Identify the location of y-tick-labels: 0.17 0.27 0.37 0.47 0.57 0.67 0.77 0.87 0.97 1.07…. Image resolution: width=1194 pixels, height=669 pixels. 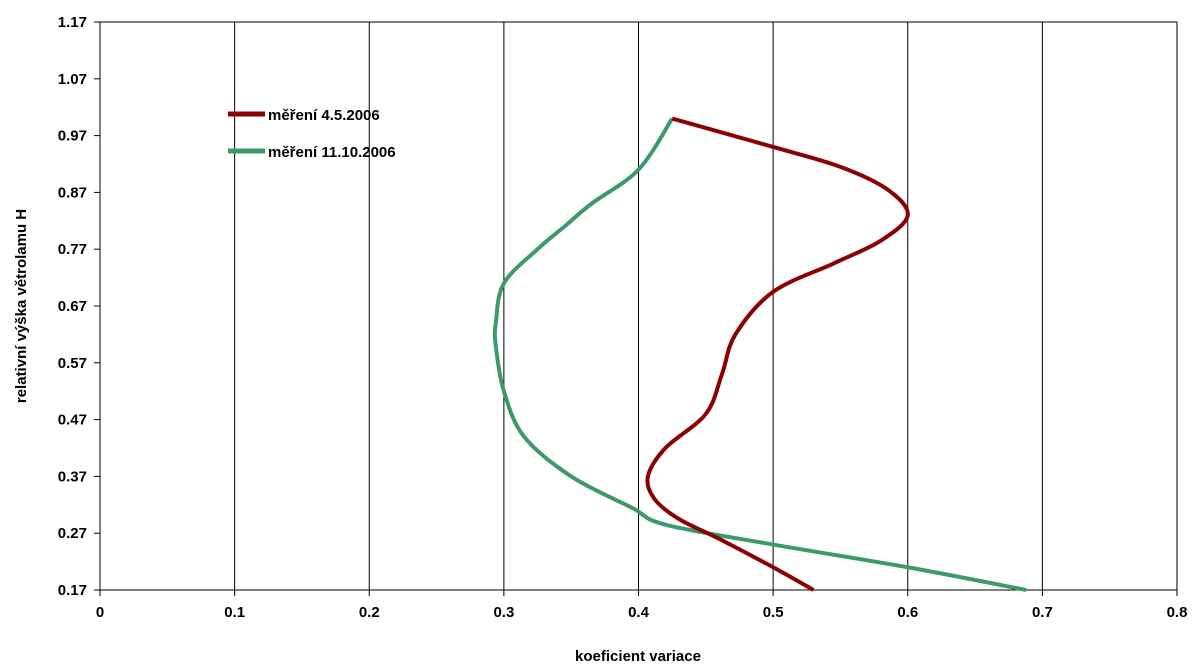
(79, 306).